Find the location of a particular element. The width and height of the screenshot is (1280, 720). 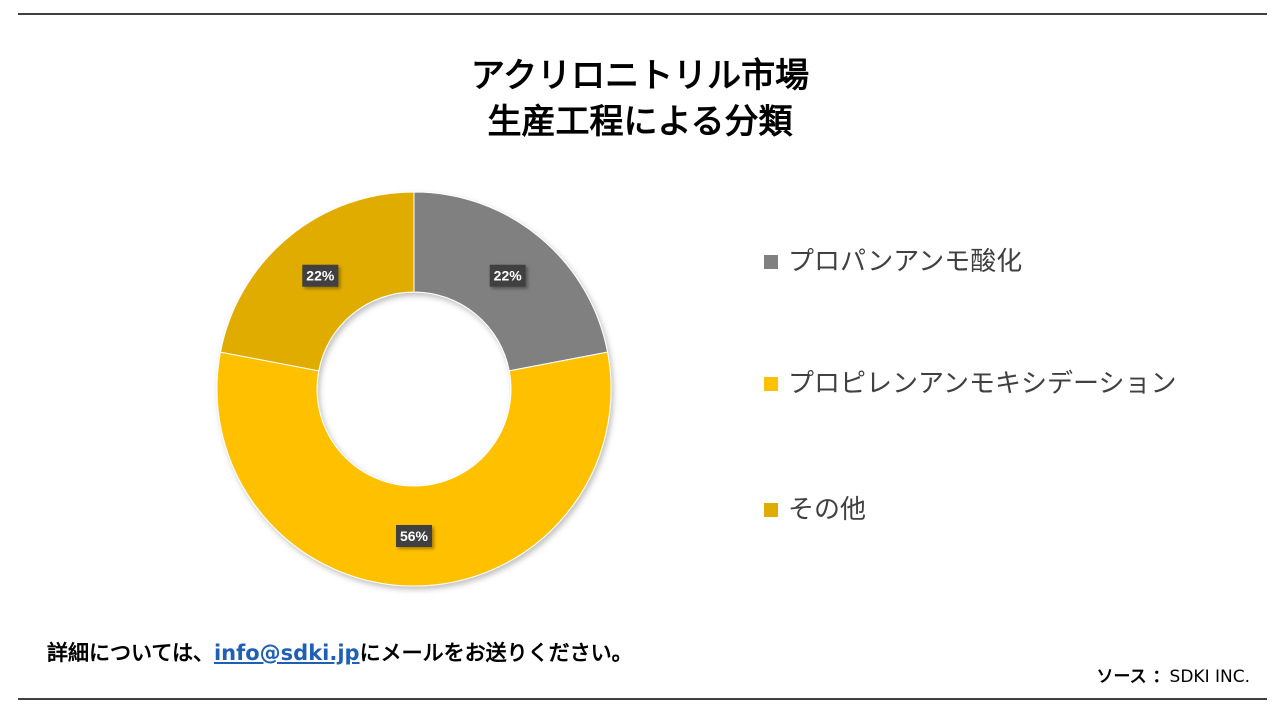

slice-propylene is located at coordinates (414, 469).